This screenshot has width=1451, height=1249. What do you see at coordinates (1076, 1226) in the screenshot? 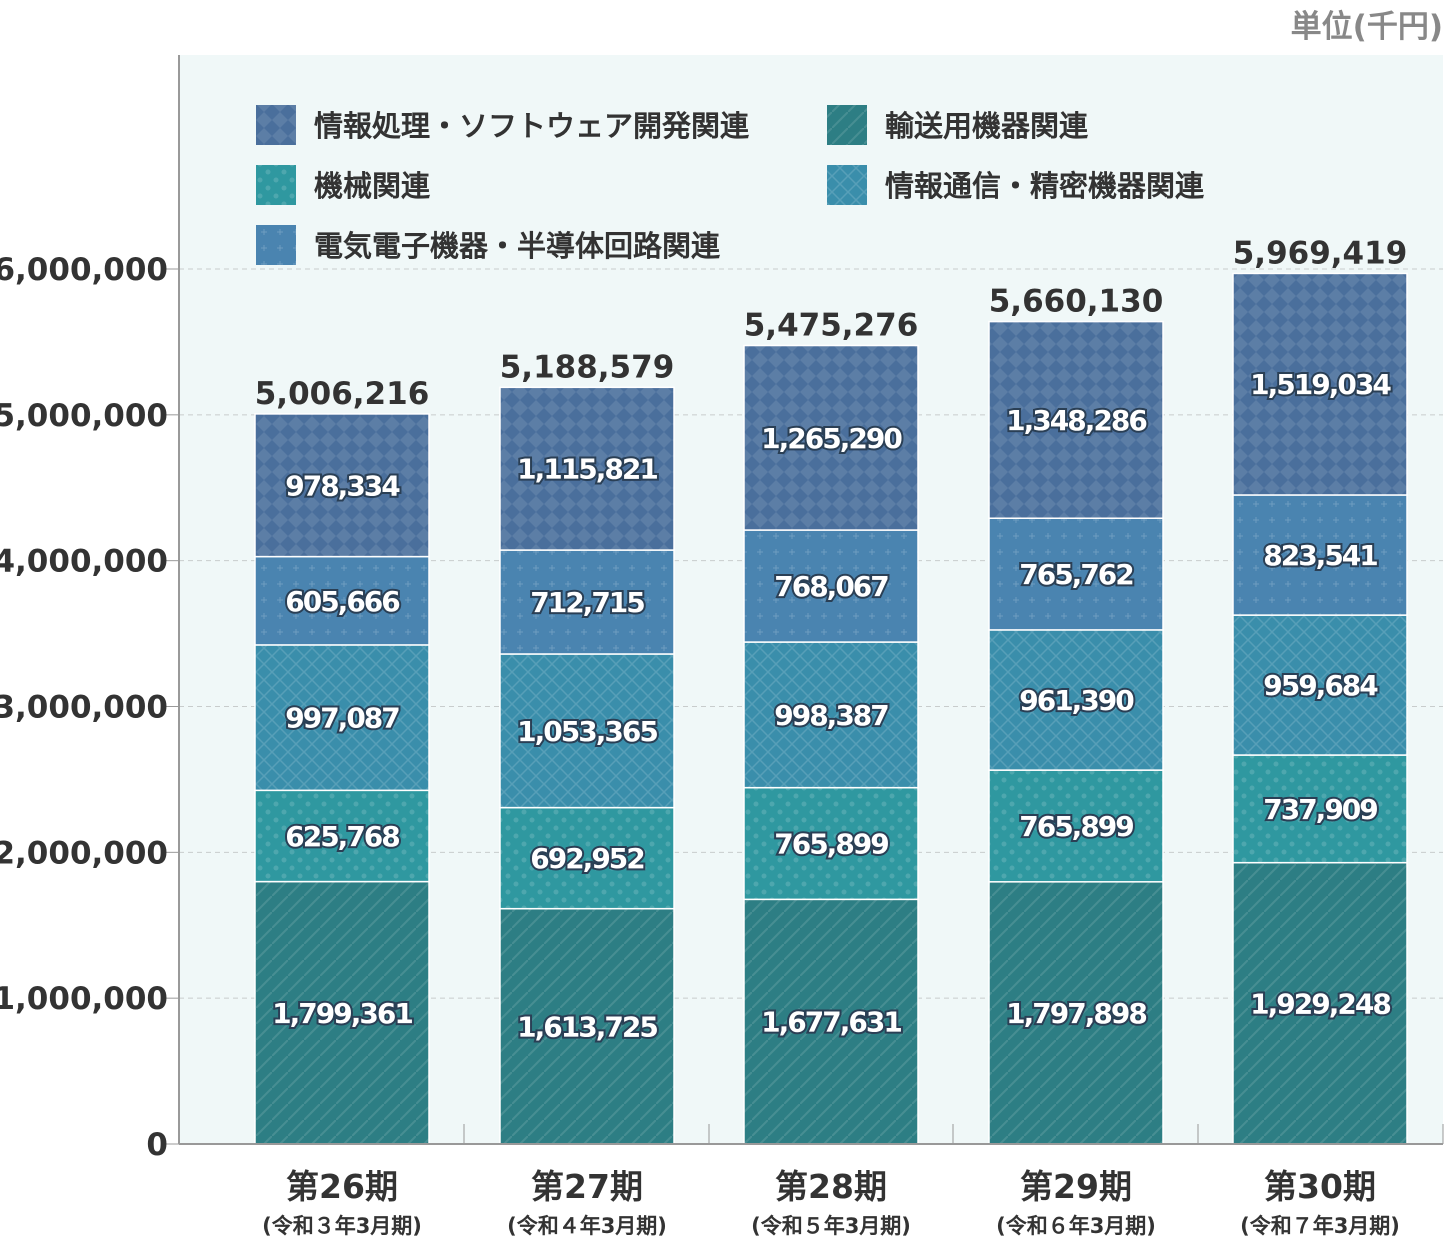
I see `x-category-sublabel: (令和６年3月期)` at bounding box center [1076, 1226].